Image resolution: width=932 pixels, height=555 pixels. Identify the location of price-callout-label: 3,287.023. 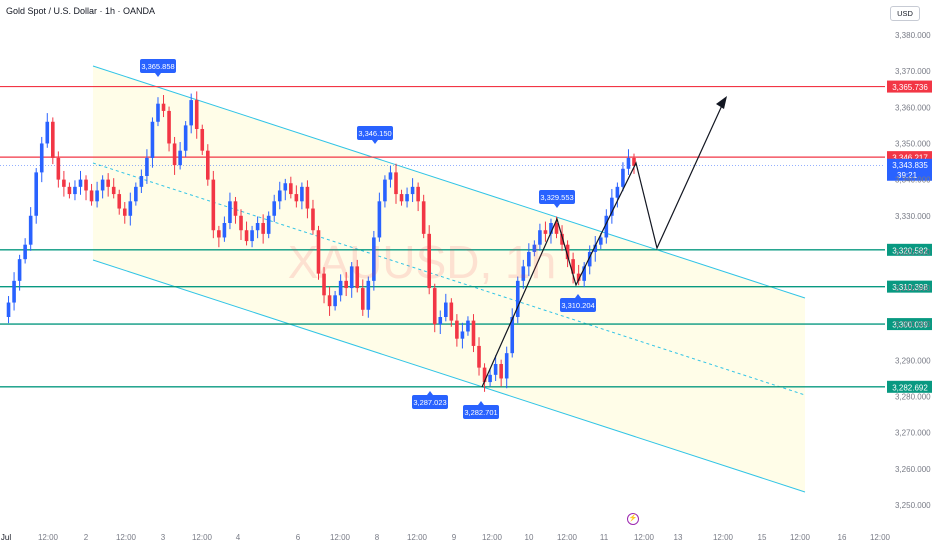
(429, 402).